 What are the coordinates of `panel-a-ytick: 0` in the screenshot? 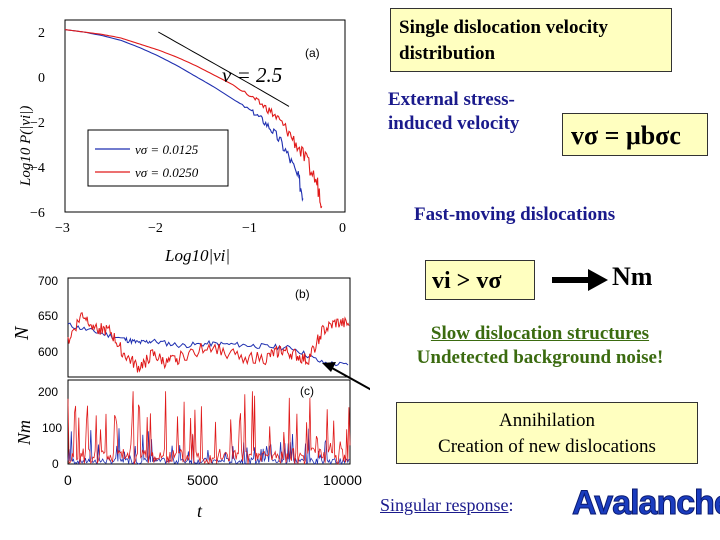 It's located at (41, 78).